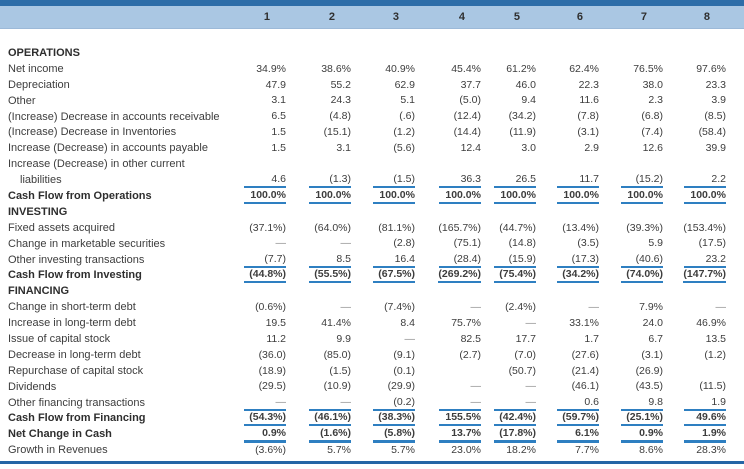 Image resolution: width=744 pixels, height=469 pixels. I want to click on value-text: (4.8), so click(340, 116).